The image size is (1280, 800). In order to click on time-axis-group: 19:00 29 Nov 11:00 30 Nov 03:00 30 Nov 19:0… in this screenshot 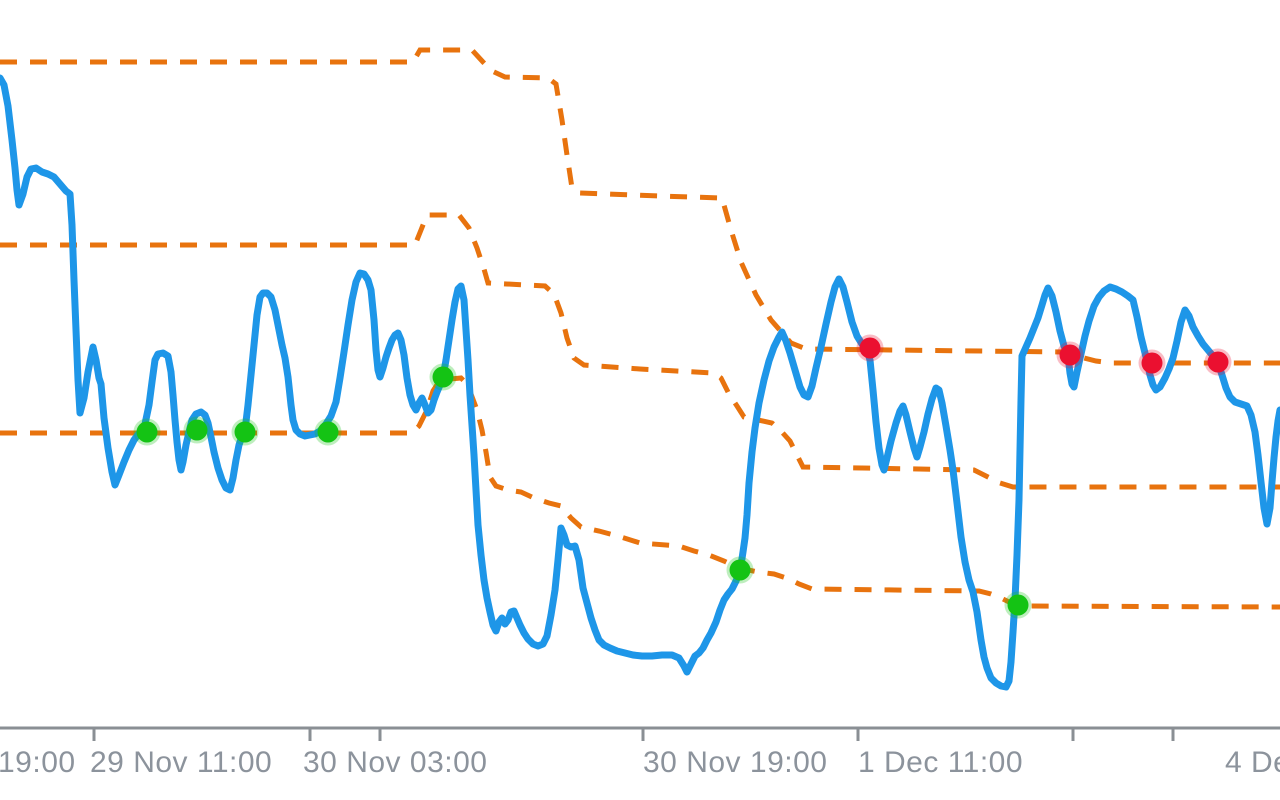, I will do `click(640, 752)`.